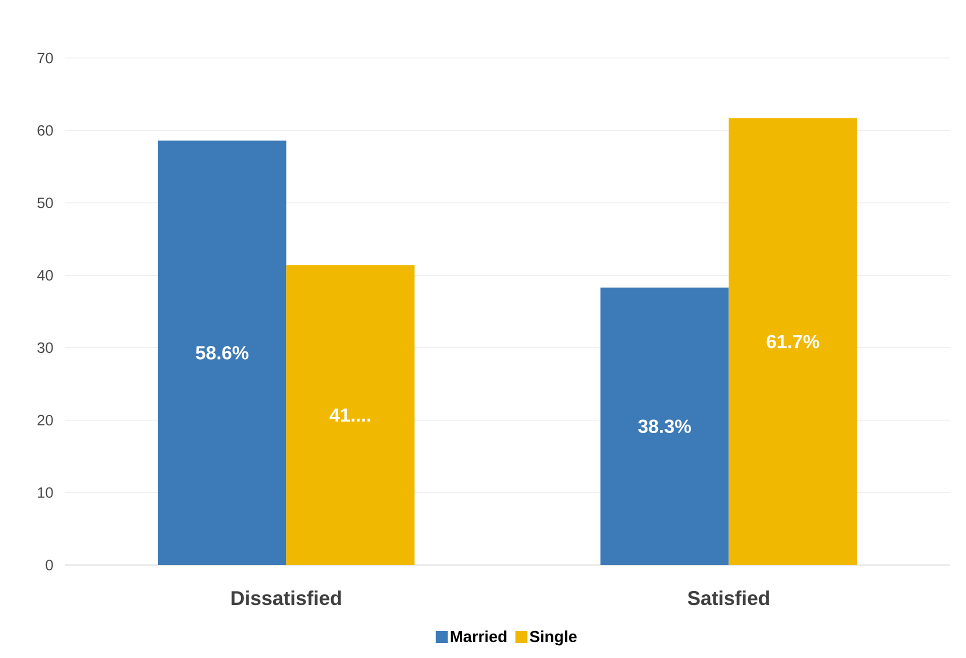  What do you see at coordinates (45, 420) in the screenshot?
I see `y-tick-label: 20` at bounding box center [45, 420].